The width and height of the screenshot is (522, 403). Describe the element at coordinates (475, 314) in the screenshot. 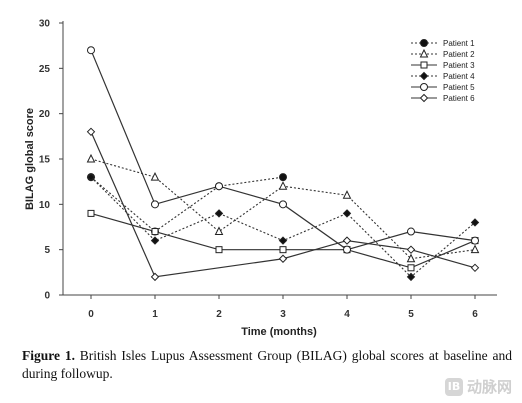

I see `x-tick-label: 6` at that location.